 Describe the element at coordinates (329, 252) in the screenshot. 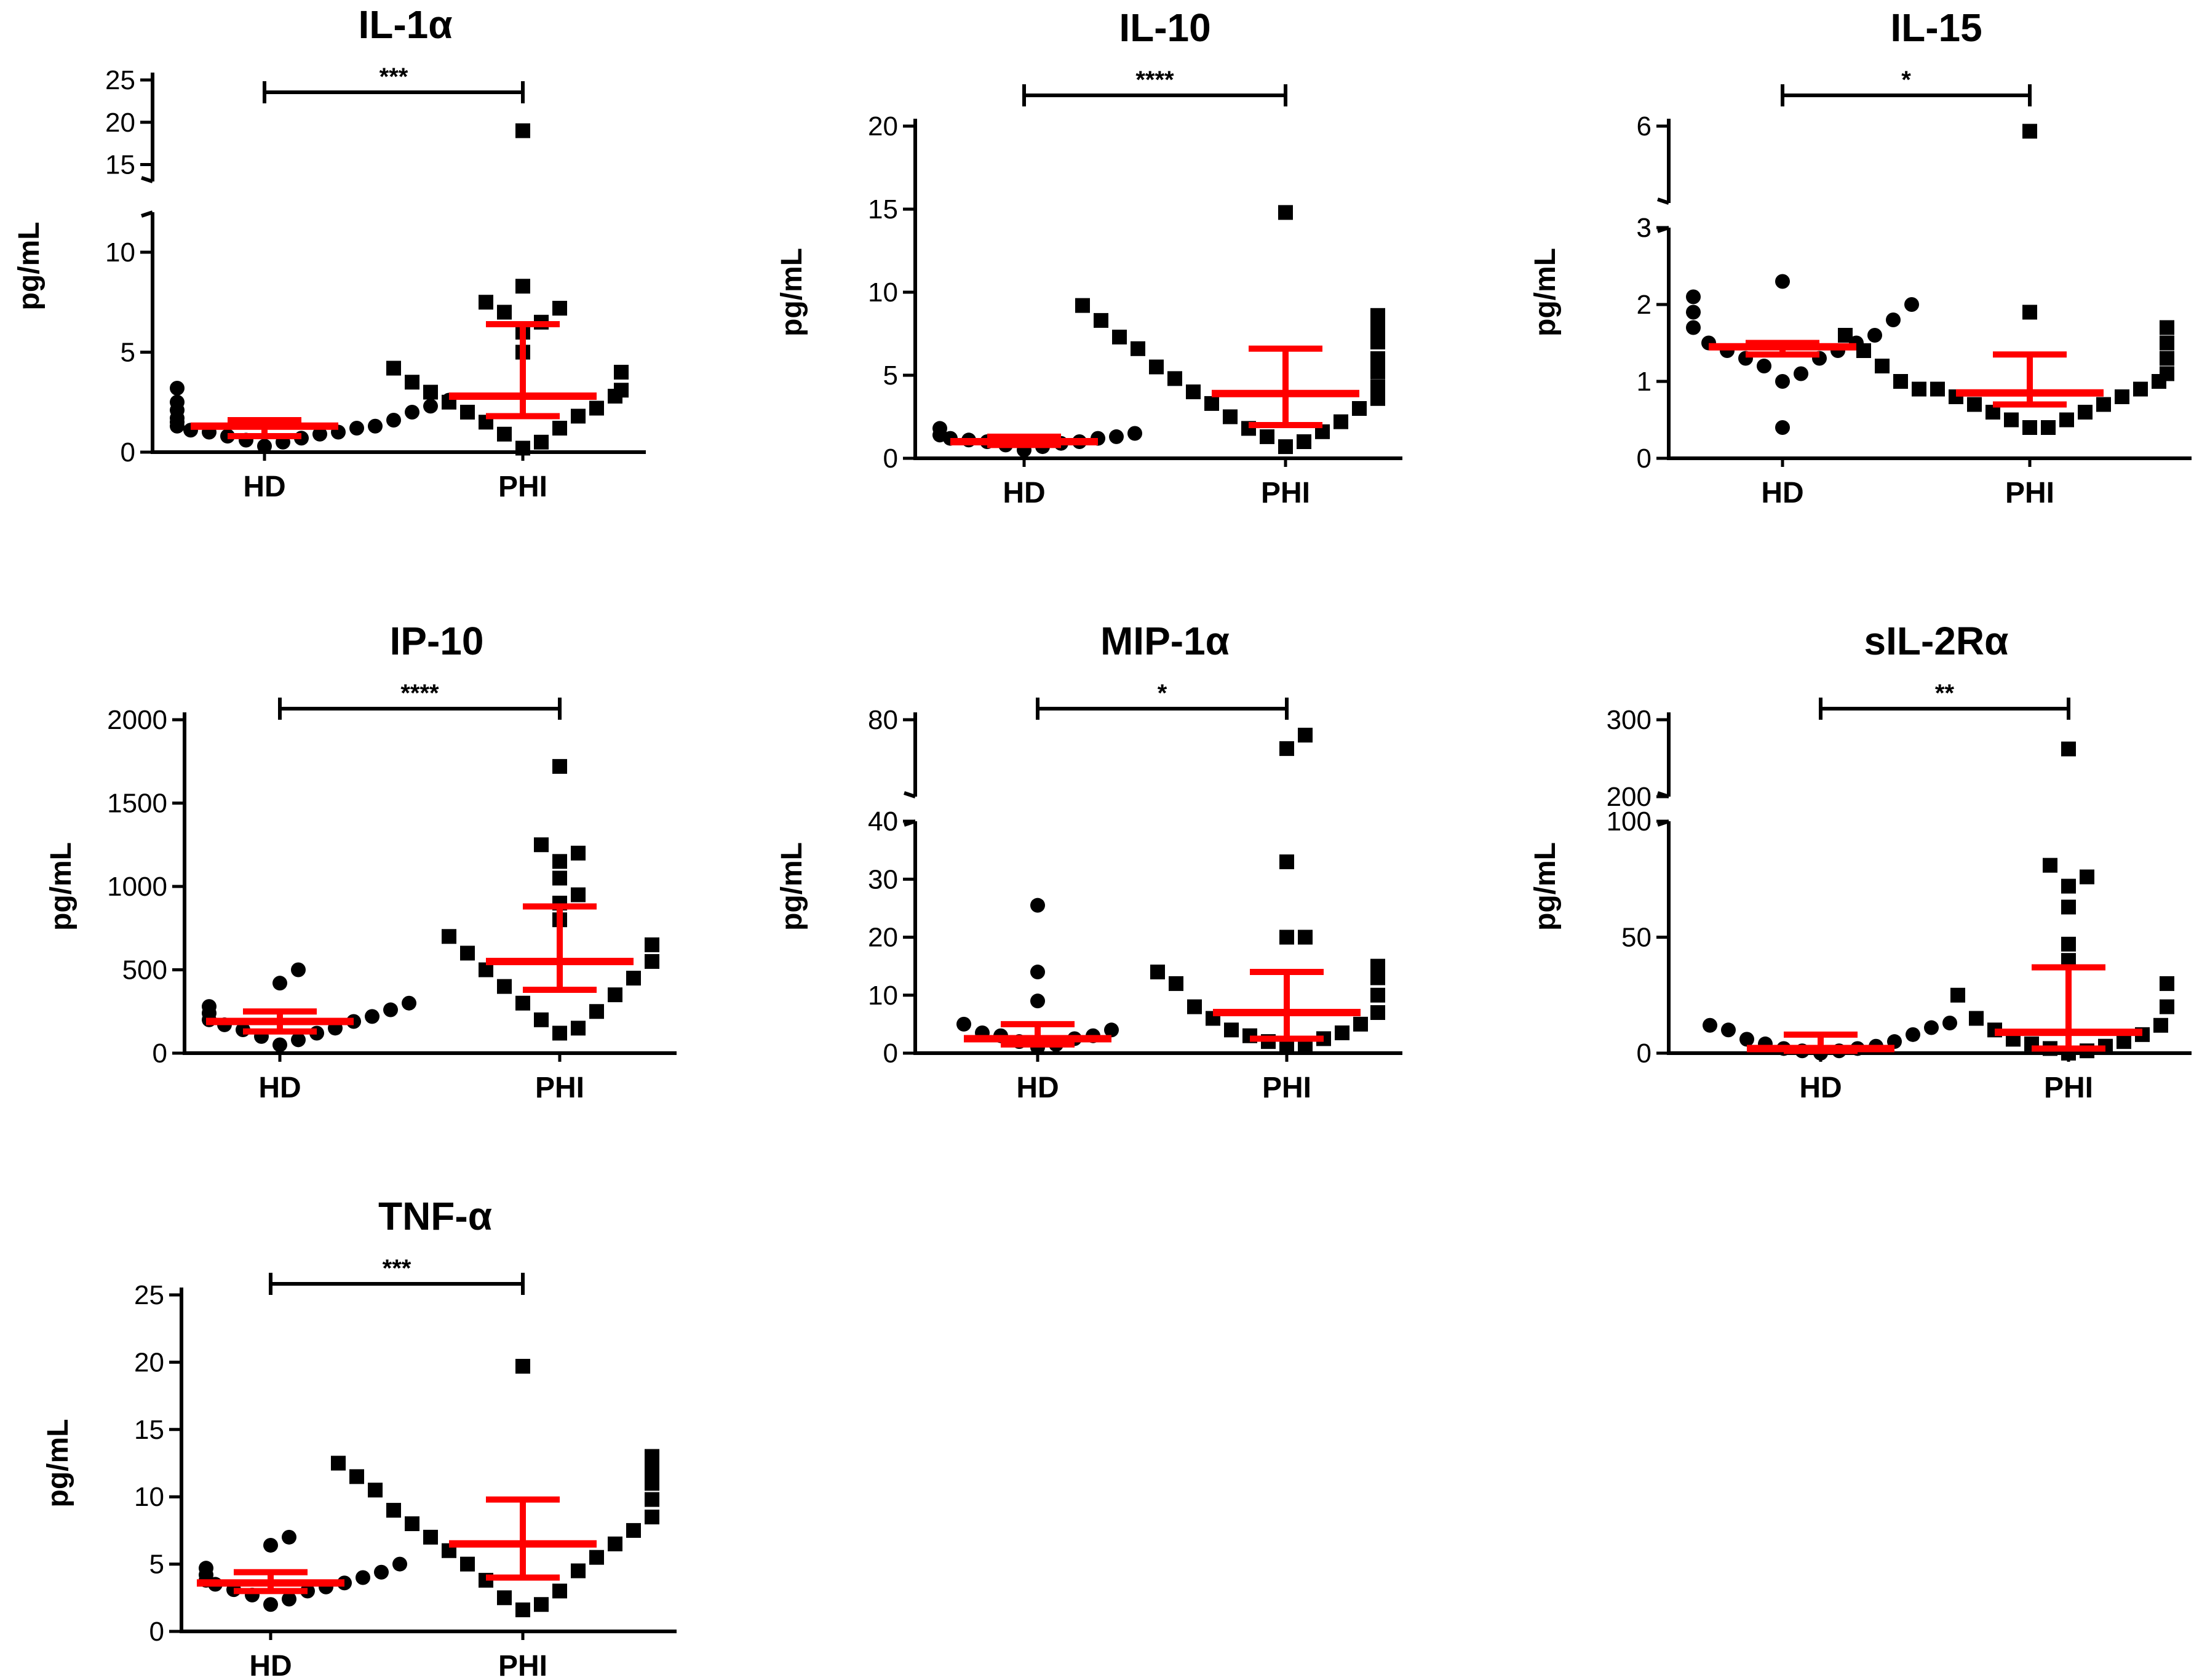

I see `chart-panel: IL-1α pg/mL 0 5 10 15 20 25 HD PHI ***` at that location.